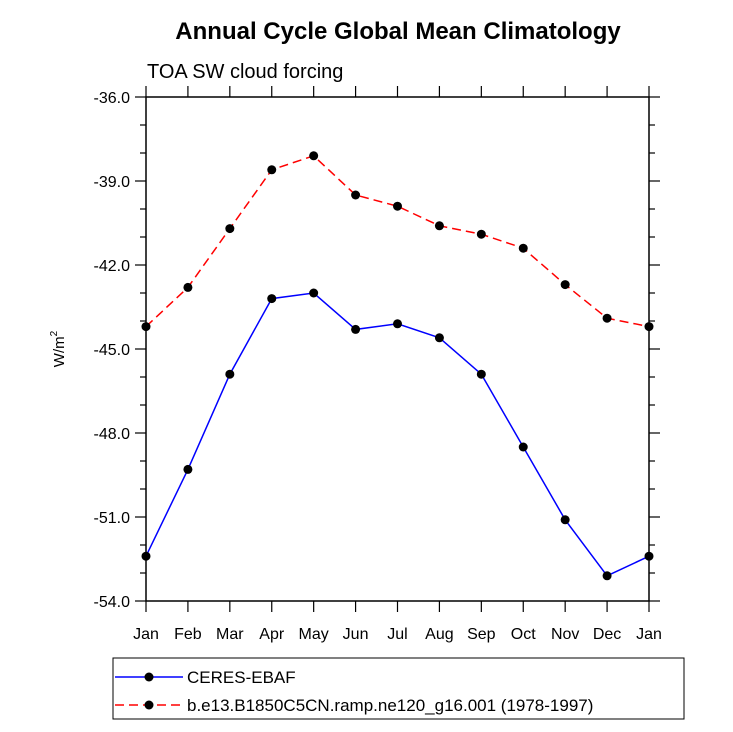 This screenshot has width=733, height=732. Describe the element at coordinates (241, 677) in the screenshot. I see `legend-label: CERES-EBAF` at that location.